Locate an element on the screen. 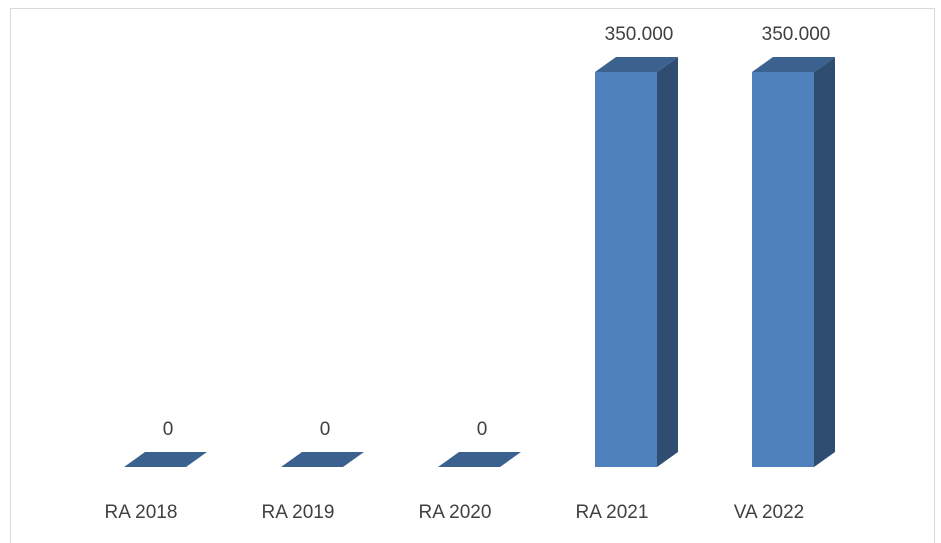  x-tick-label: RA 2021 is located at coordinates (612, 512).